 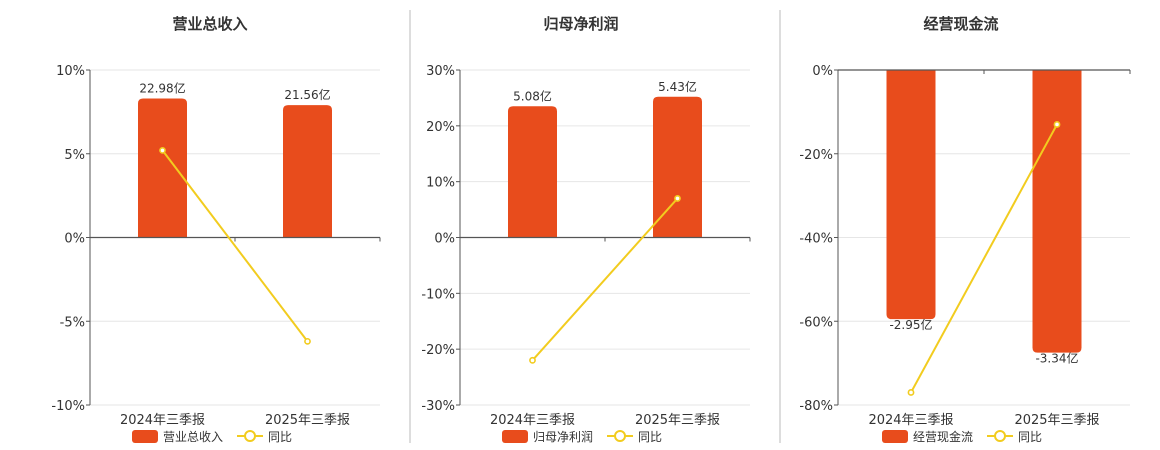 What do you see at coordinates (440, 71) in the screenshot?
I see `y-tick-label: 30%` at bounding box center [440, 71].